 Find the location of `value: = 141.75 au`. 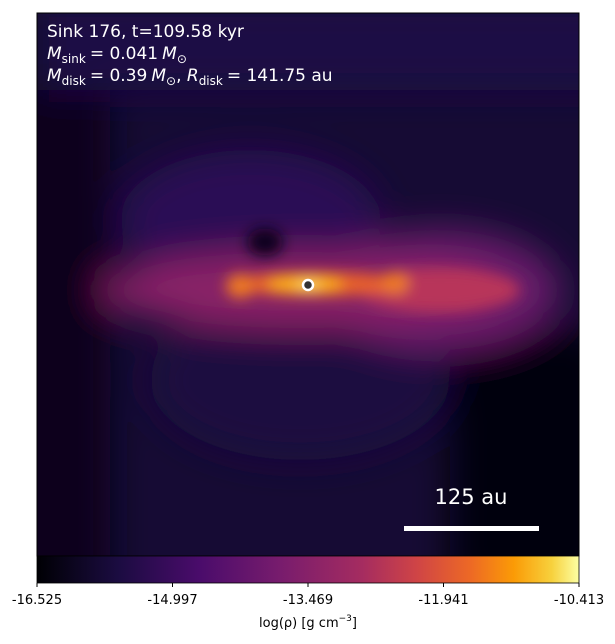

value: = 141.75 au is located at coordinates (280, 76).